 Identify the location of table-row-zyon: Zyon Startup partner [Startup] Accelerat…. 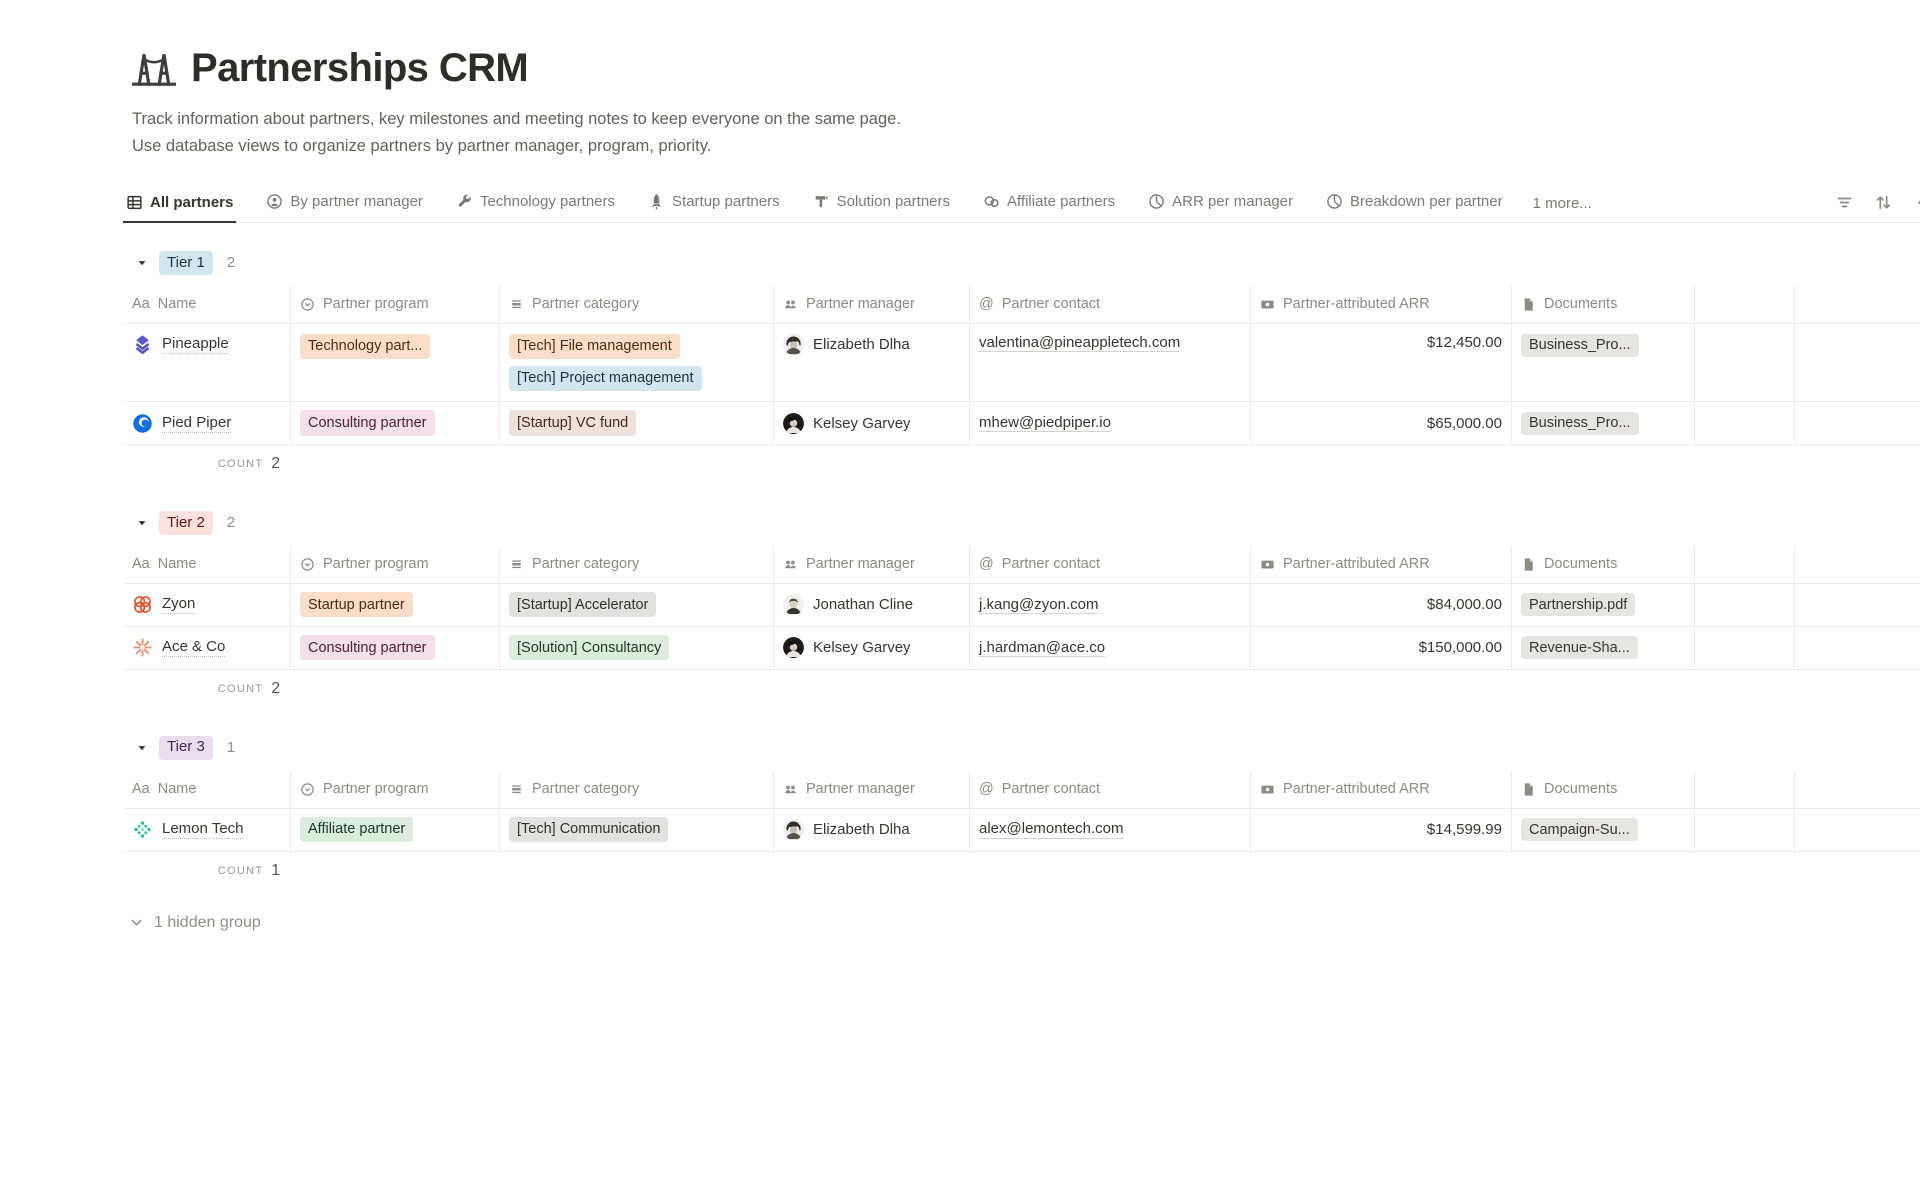
(1021, 605).